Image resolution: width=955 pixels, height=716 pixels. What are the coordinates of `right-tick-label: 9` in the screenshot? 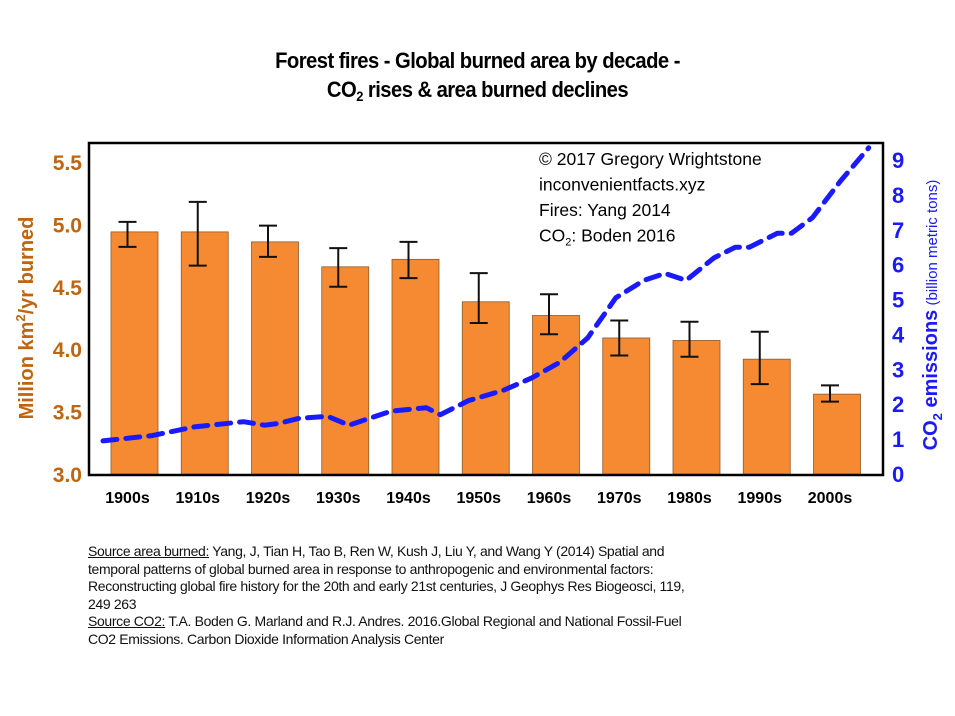 It's located at (898, 160).